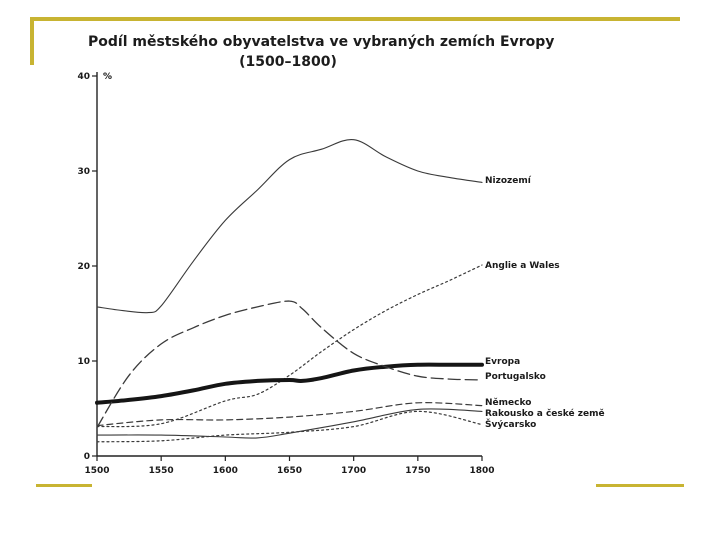 This screenshot has height=540, width=720. I want to click on series-label-1: Anglie a Wales, so click(522, 266).